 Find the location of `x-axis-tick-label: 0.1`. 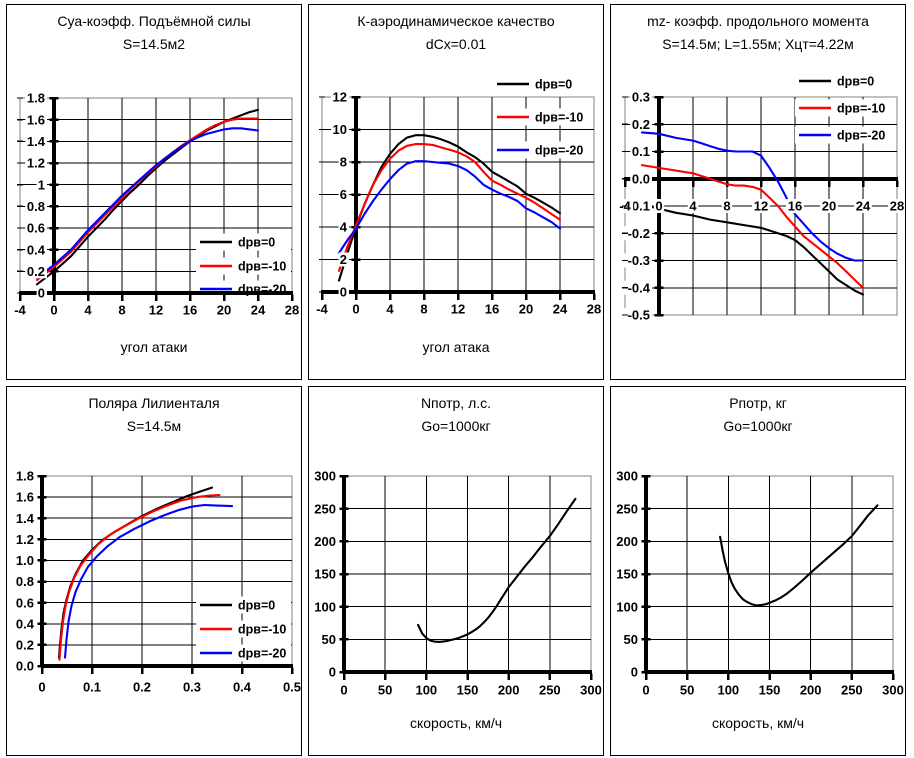

x-axis-tick-label: 0.1 is located at coordinates (92, 687).